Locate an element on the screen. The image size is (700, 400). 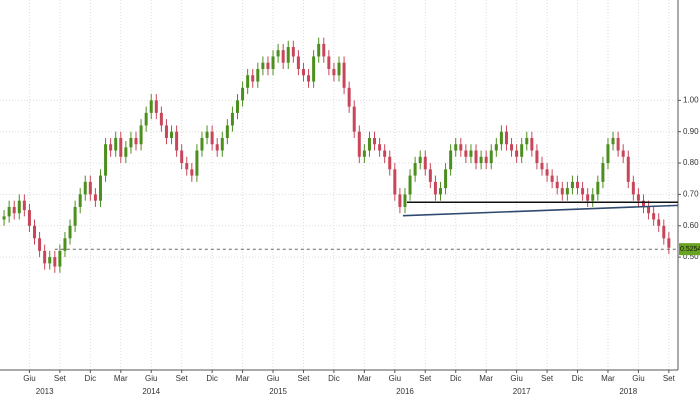
year-label: 2013 is located at coordinates (45, 391).